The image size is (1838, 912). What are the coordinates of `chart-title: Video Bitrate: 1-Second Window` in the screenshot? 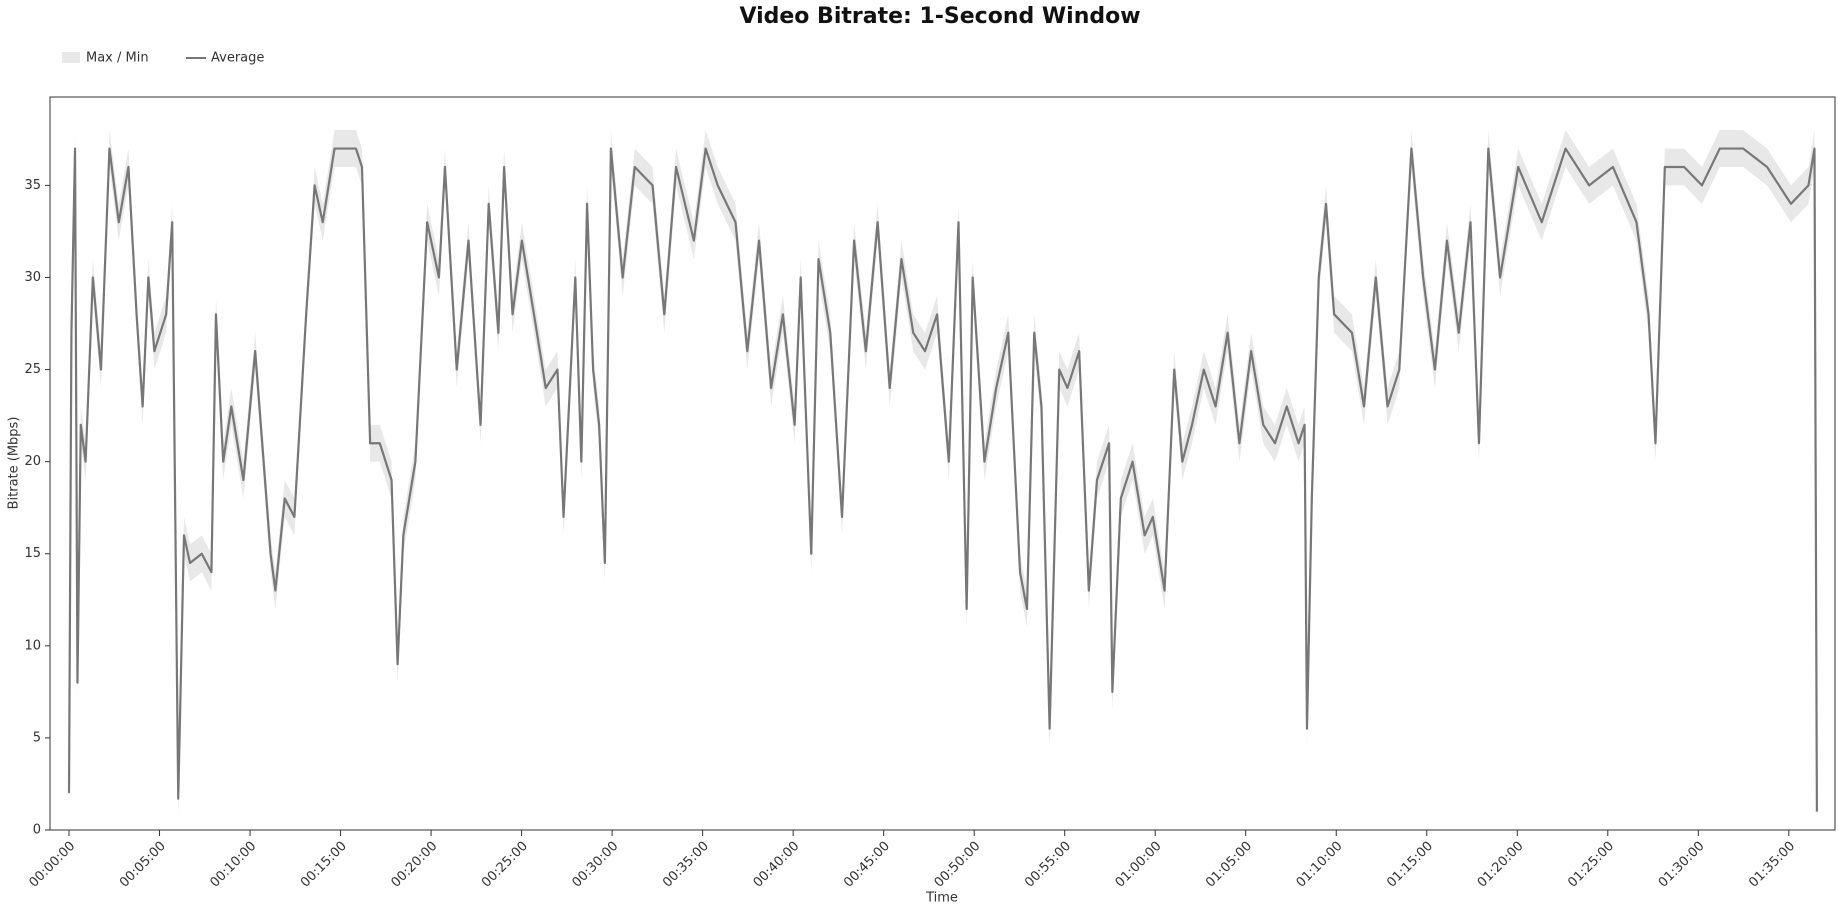 It's located at (939, 16).